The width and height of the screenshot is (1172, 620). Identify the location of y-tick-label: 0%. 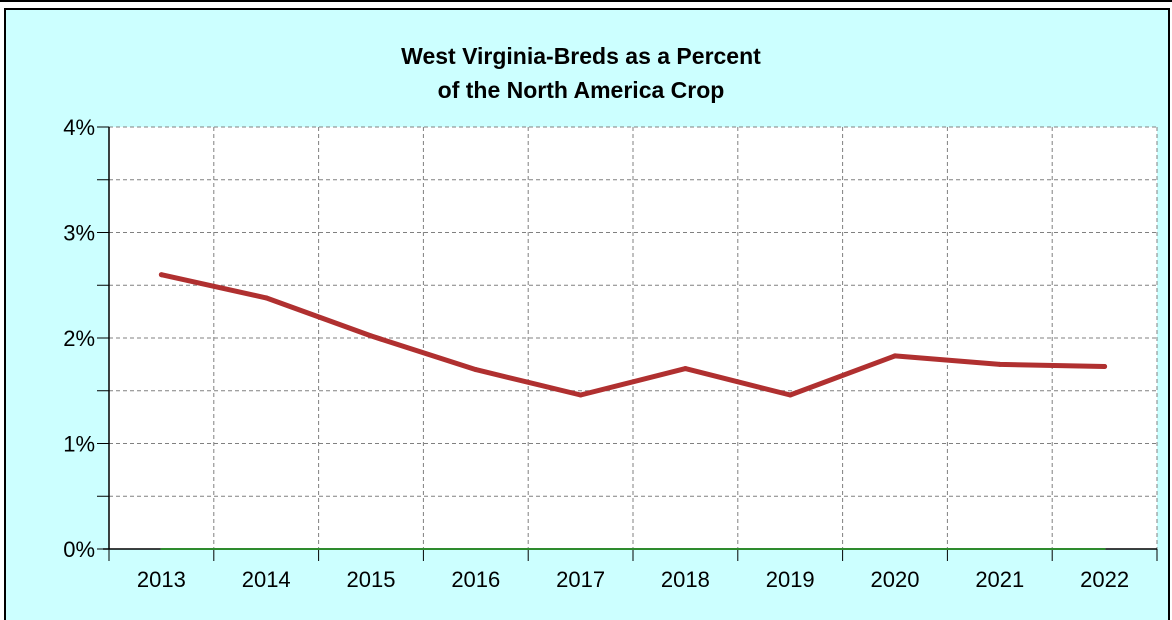
(79, 549).